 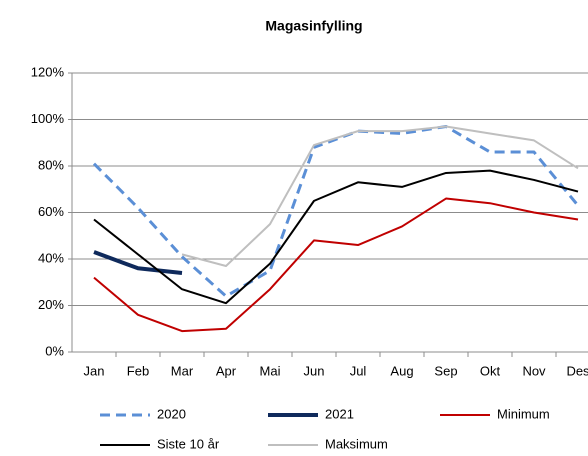 I want to click on x-tick-label: Mar, so click(x=182, y=370).